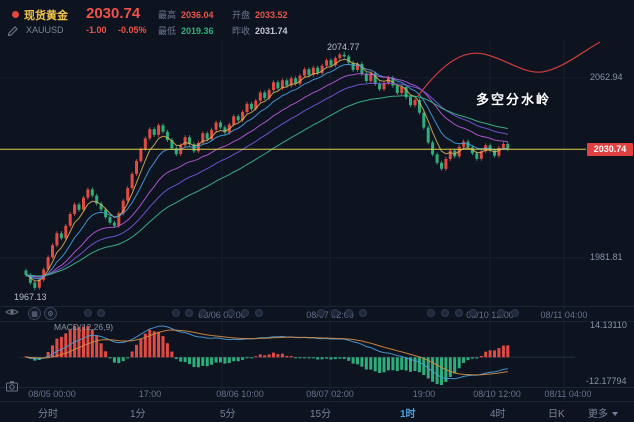  Describe the element at coordinates (343, 47) in the screenshot. I see `peak-price-label: 2074.77` at that location.